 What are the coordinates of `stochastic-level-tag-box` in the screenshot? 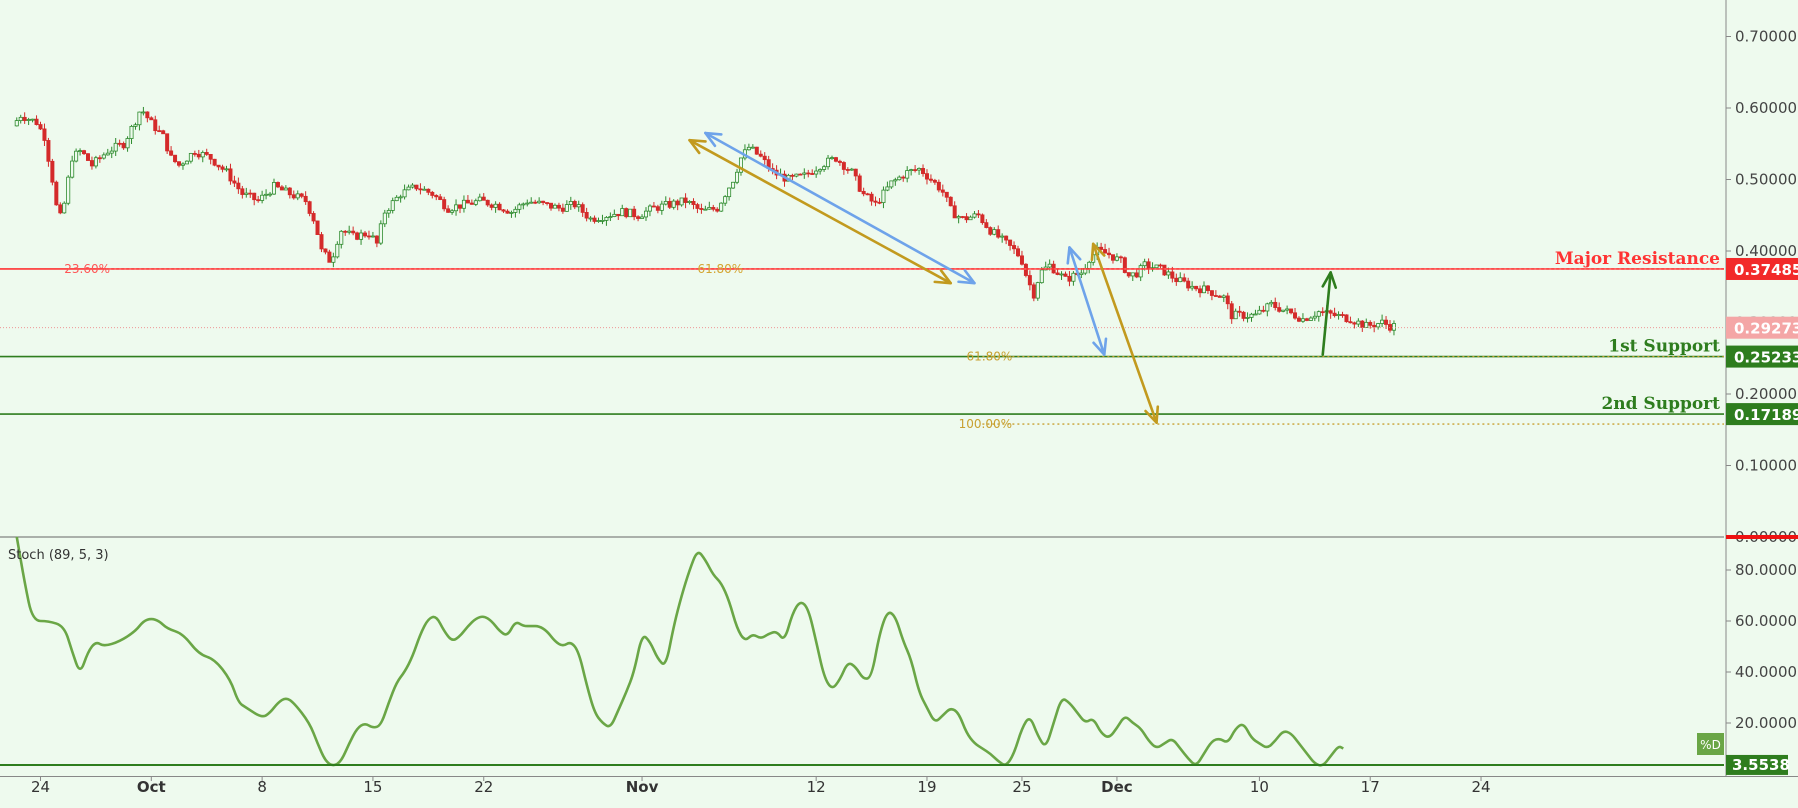 It's located at (1757, 764).